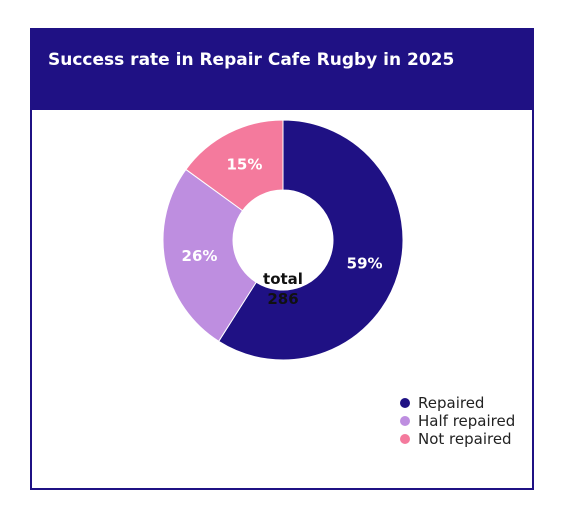 The height and width of the screenshot is (522, 576). I want to click on slice-label-half-repaired: 26%, so click(200, 256).